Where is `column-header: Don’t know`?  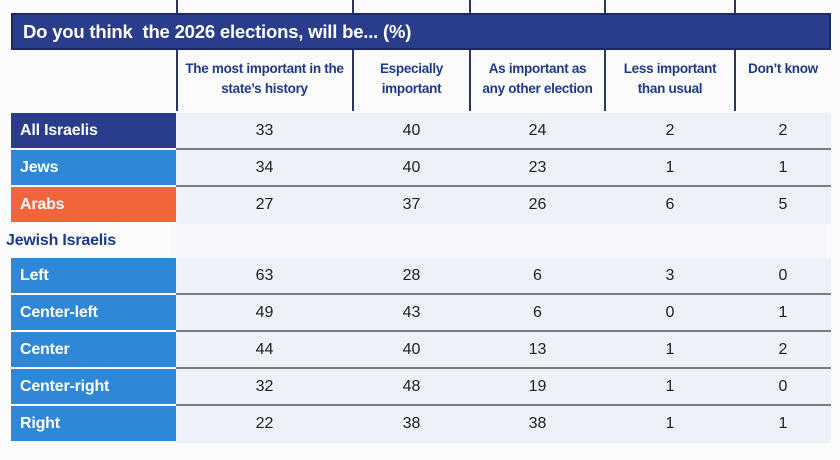
column-header: Don’t know is located at coordinates (783, 68).